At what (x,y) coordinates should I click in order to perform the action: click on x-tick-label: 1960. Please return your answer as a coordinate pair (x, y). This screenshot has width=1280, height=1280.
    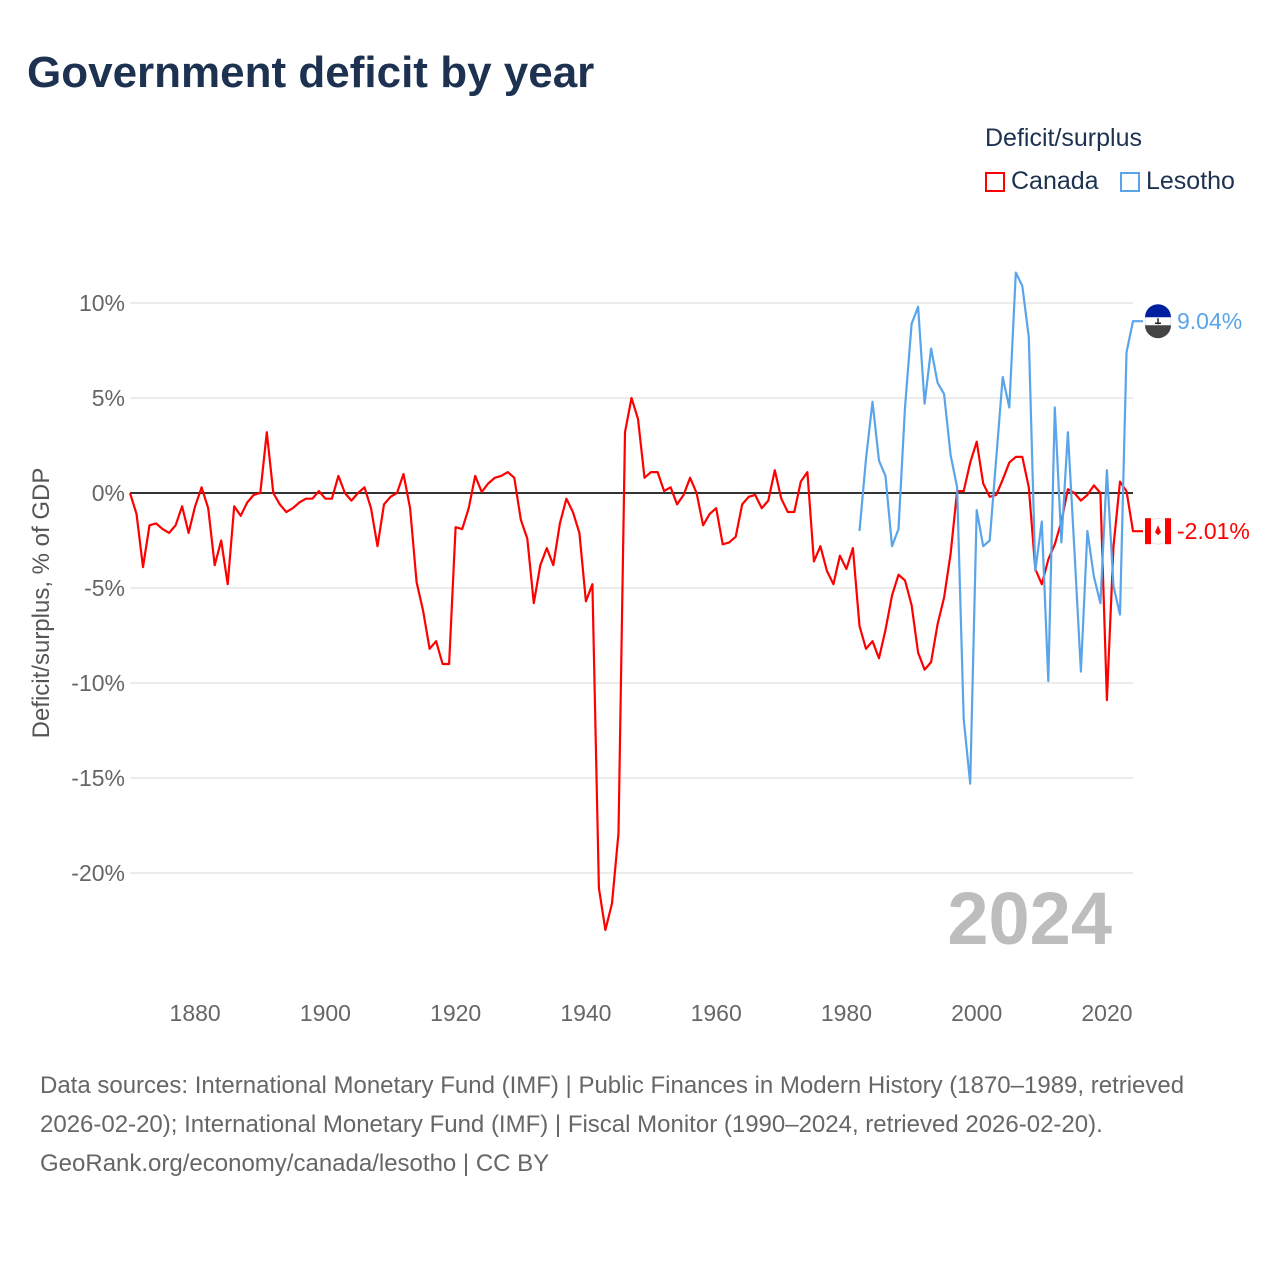
    Looking at the image, I should click on (716, 1013).